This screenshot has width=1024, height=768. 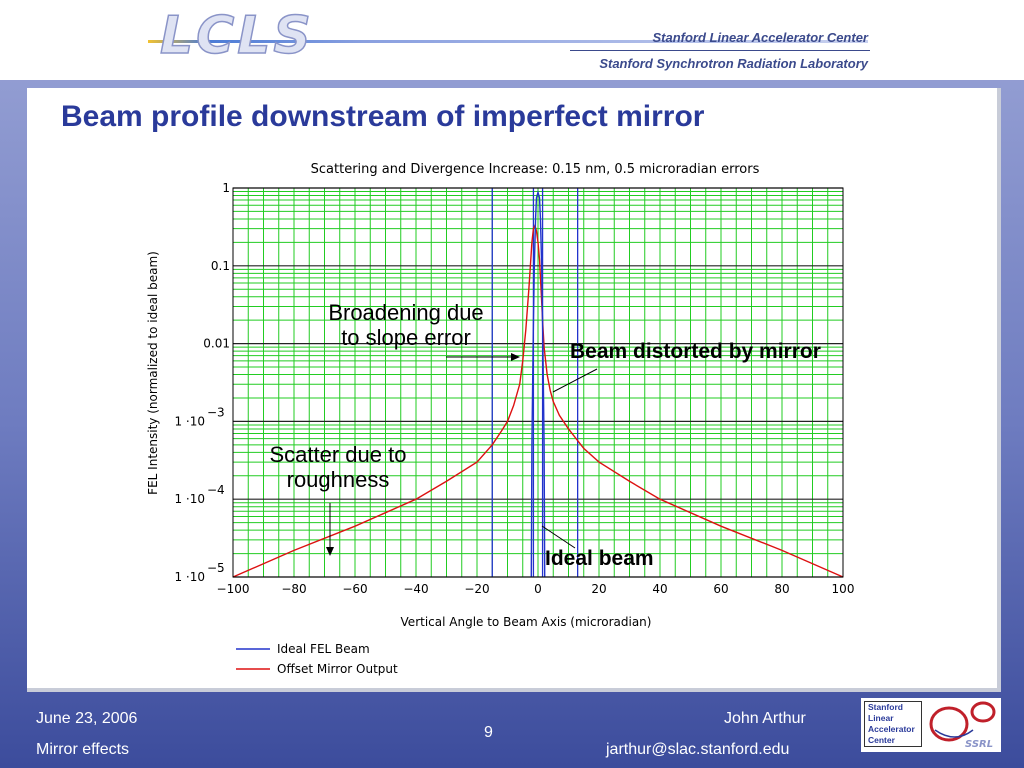 What do you see at coordinates (323, 649) in the screenshot?
I see `legend-label-ideal: Ideal FEL Beam` at bounding box center [323, 649].